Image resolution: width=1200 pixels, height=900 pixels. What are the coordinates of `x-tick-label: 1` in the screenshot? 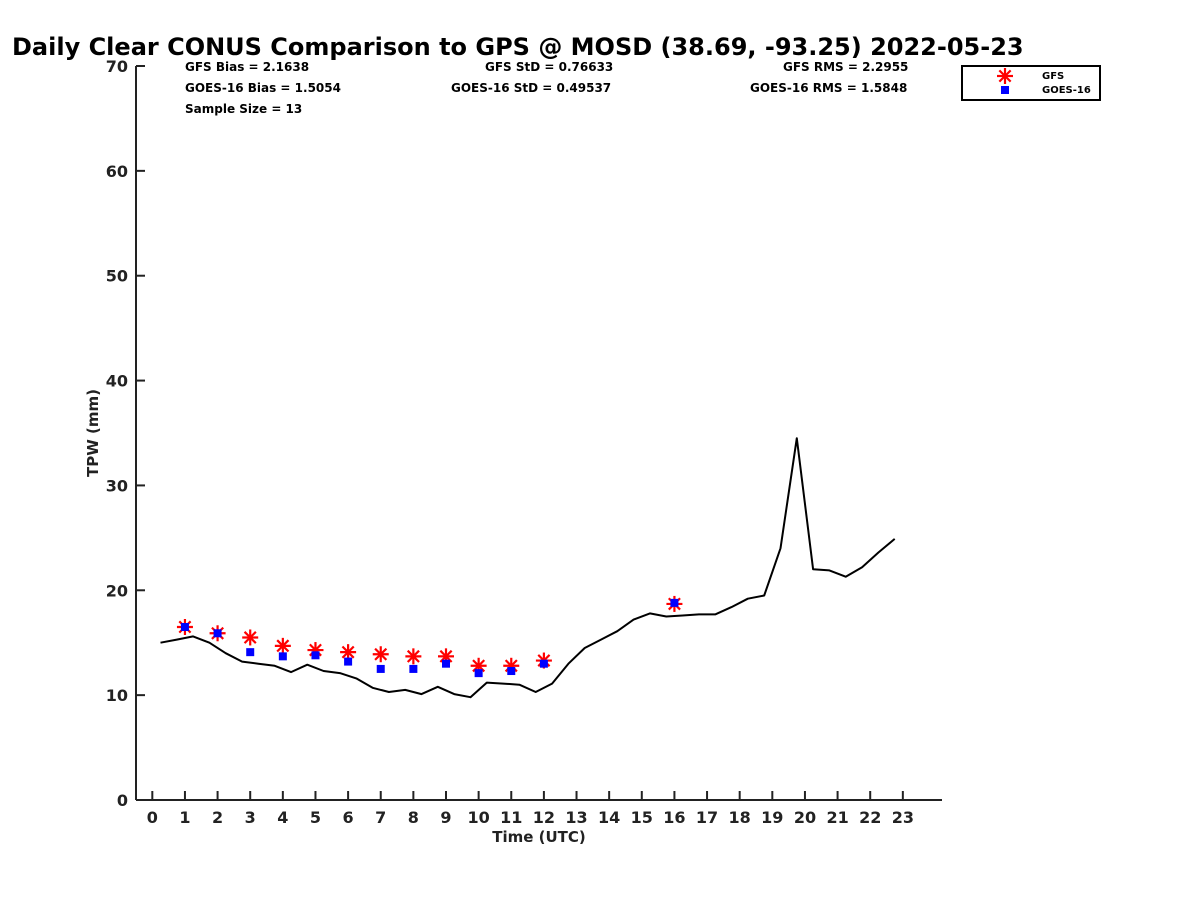 It's located at (184, 817).